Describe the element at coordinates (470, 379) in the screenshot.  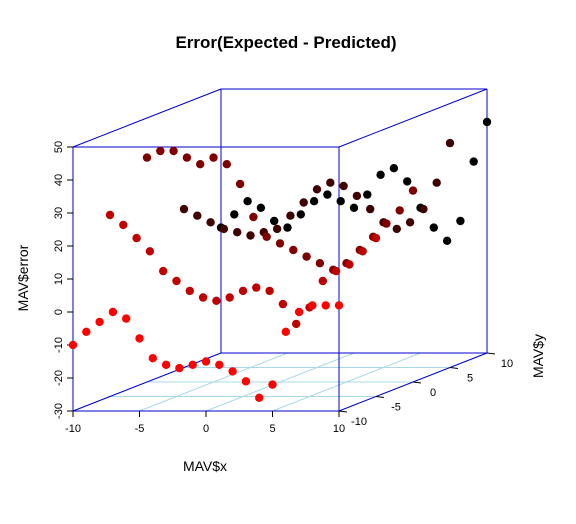
I see `y-tick-label: 5` at that location.